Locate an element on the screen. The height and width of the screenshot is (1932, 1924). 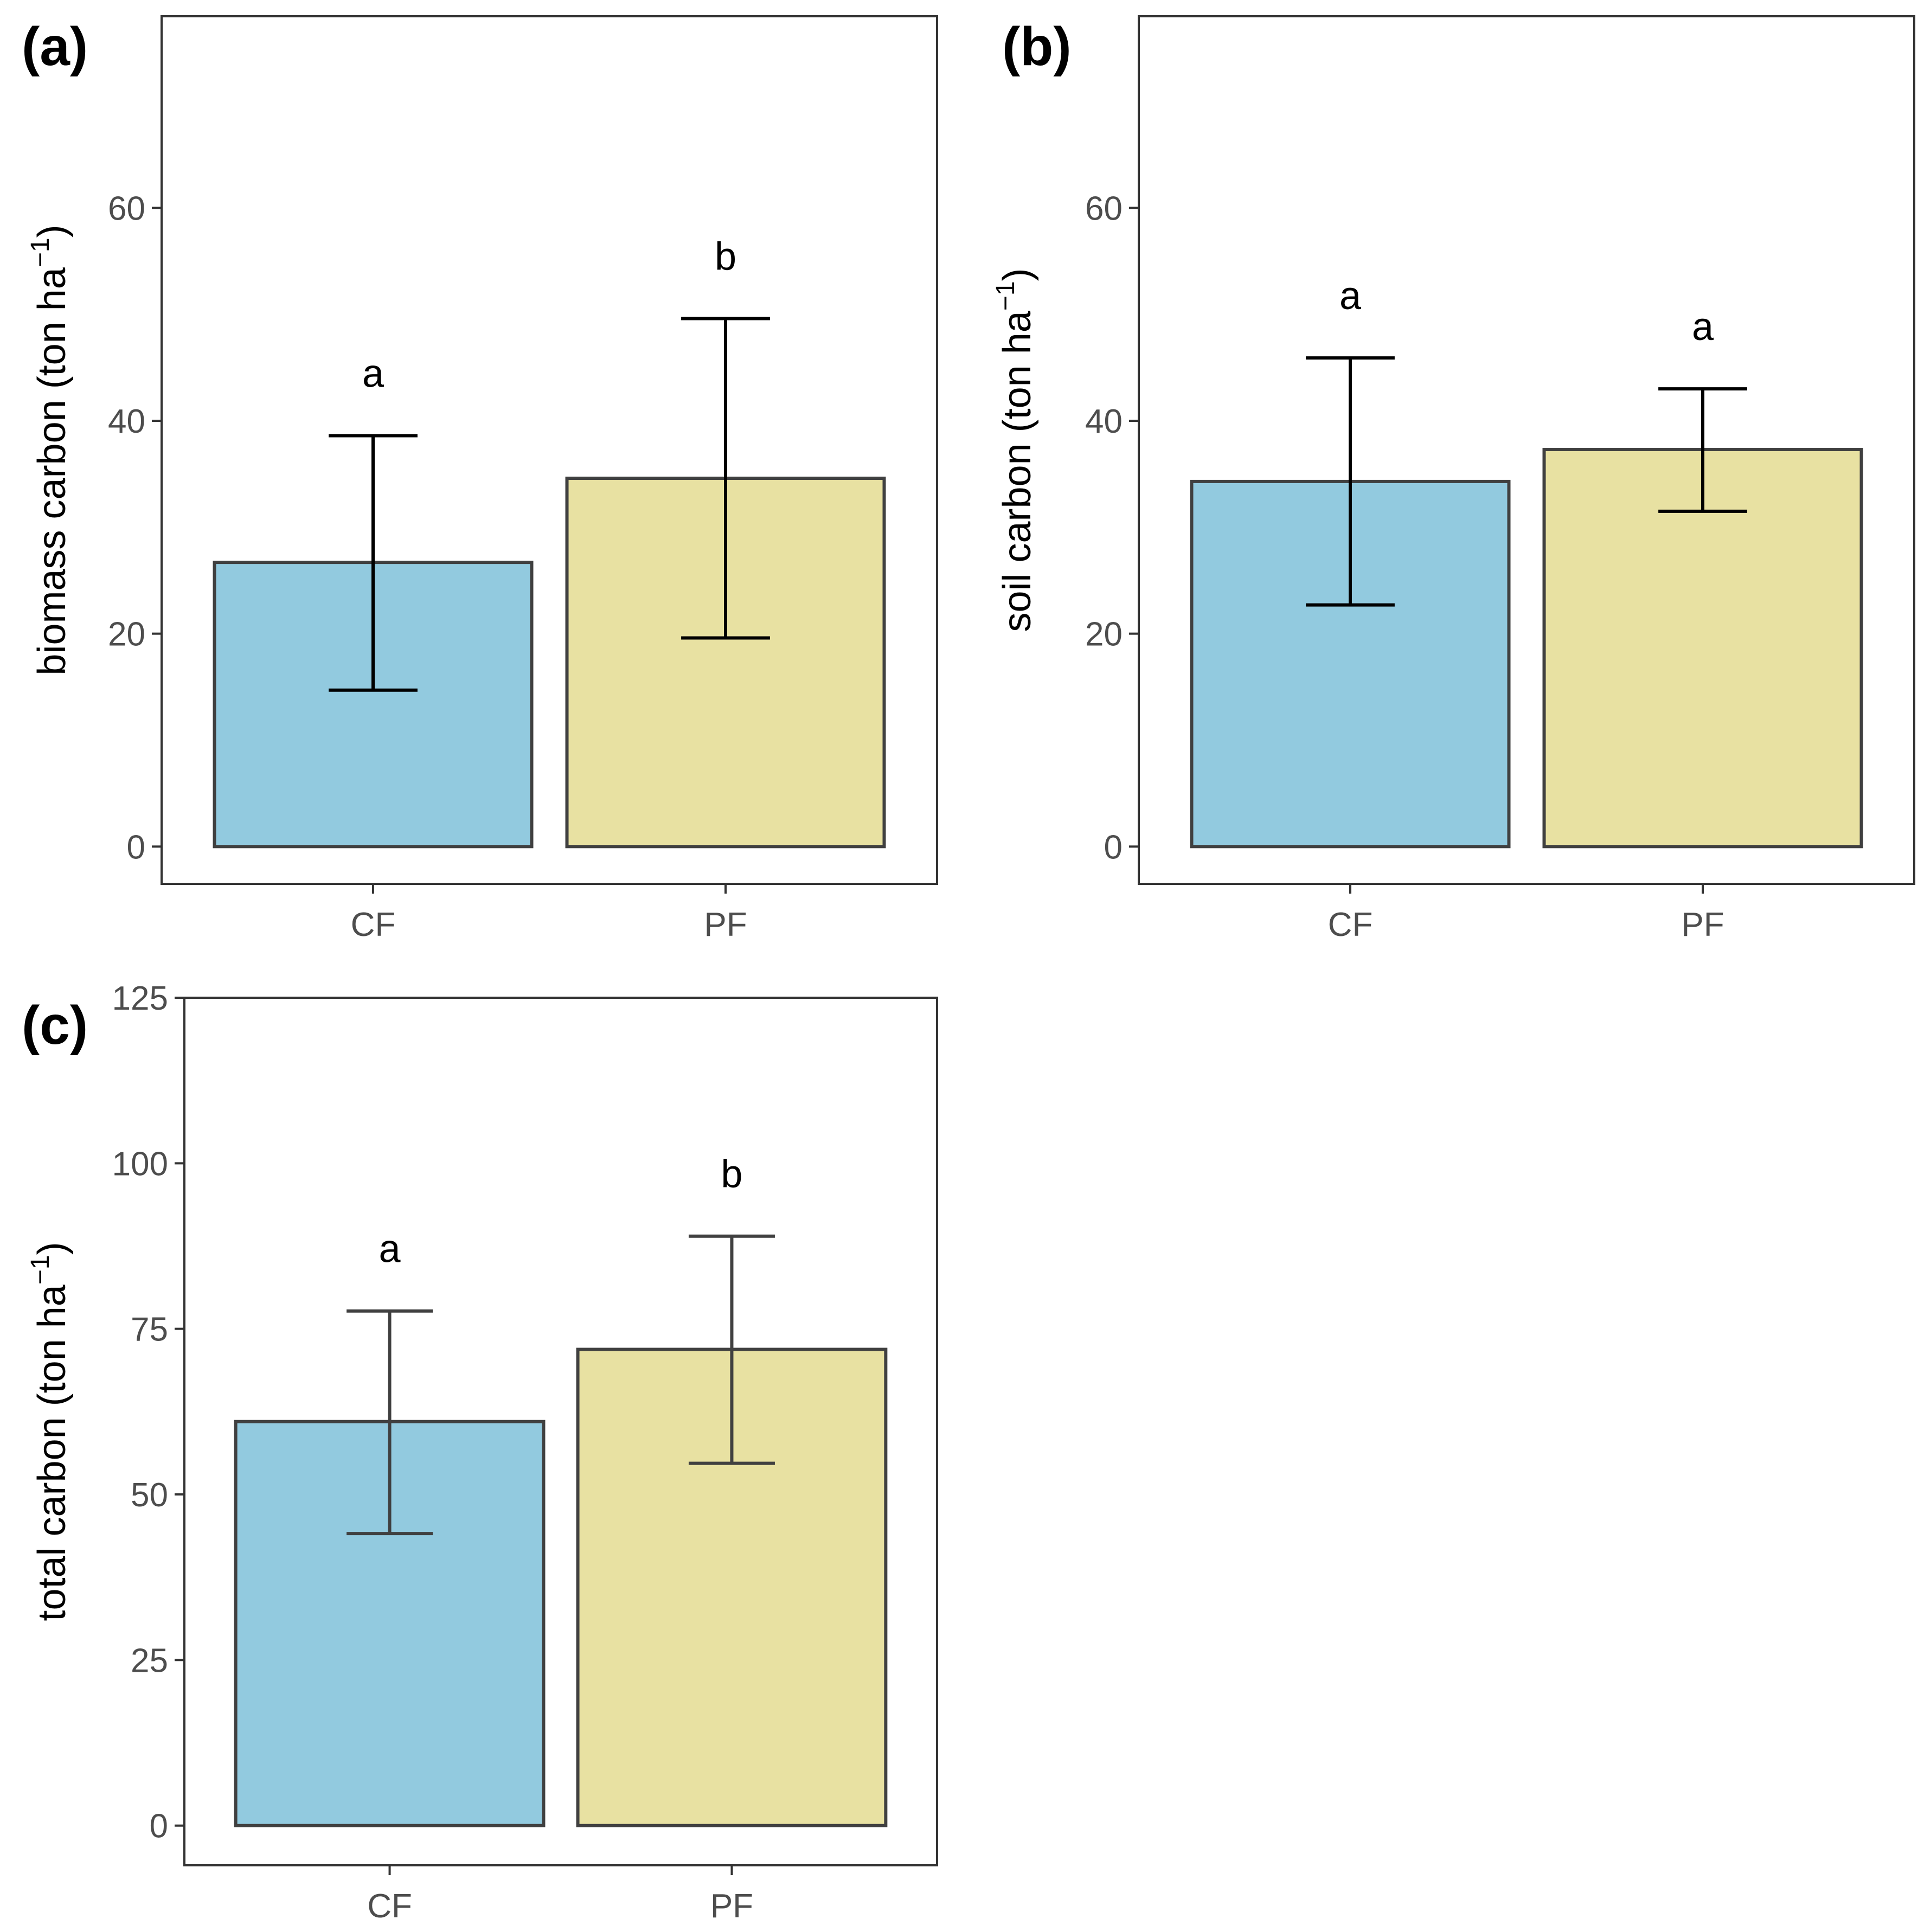
panel-label: (b) is located at coordinates (1037, 46).